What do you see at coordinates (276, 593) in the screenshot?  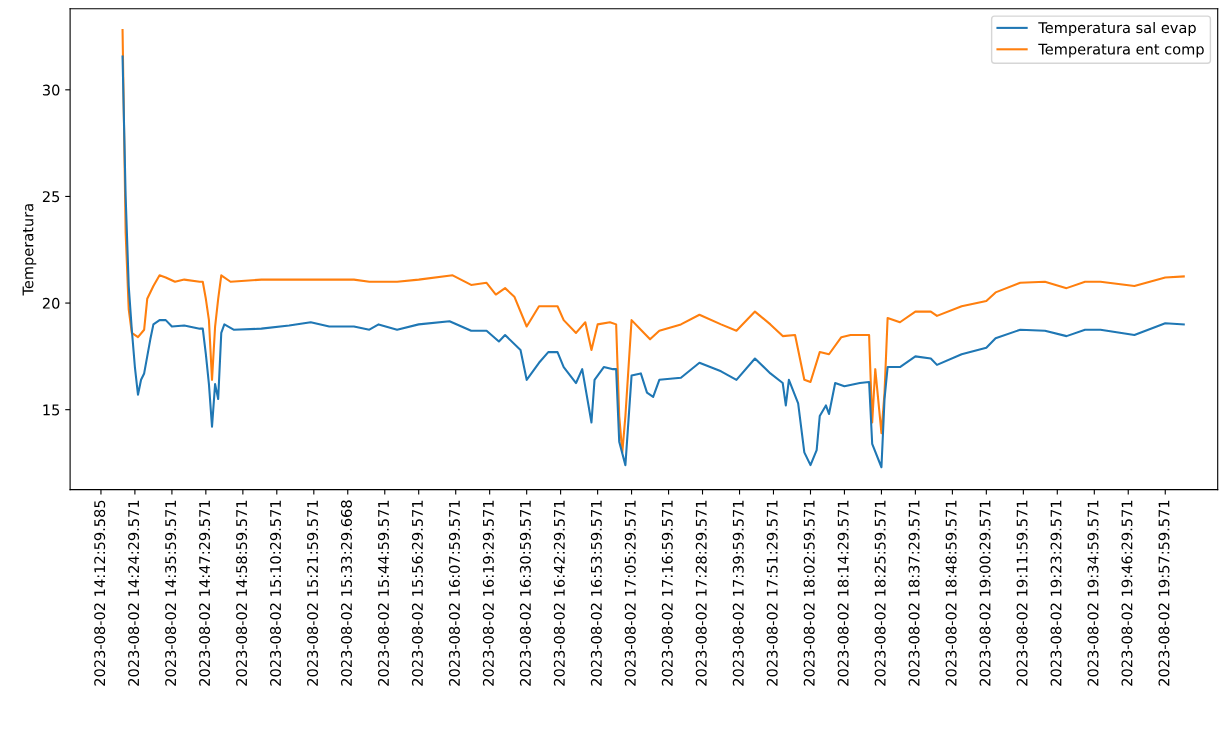 I see `x-tick-label: 2023-08-02 15:10:29.571` at bounding box center [276, 593].